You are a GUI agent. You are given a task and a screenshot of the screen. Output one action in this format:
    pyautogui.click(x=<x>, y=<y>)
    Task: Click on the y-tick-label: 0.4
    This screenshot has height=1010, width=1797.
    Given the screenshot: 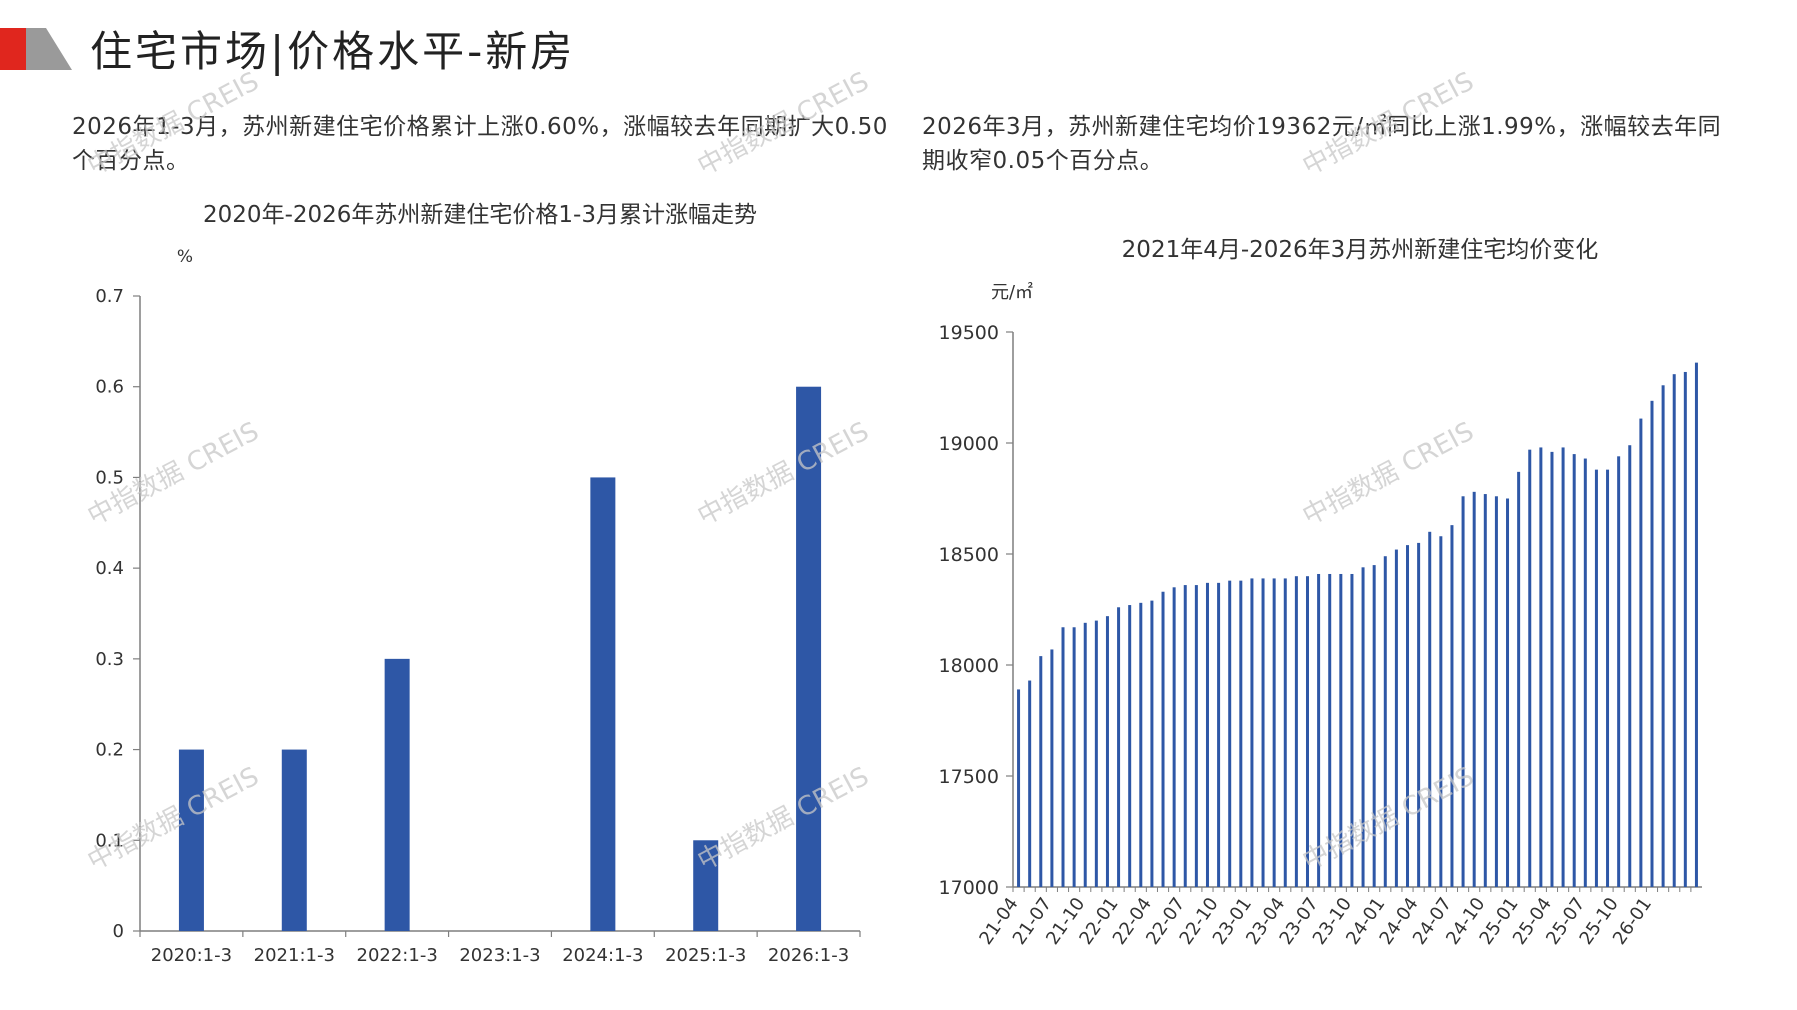 What is the action you would take?
    pyautogui.click(x=109, y=568)
    